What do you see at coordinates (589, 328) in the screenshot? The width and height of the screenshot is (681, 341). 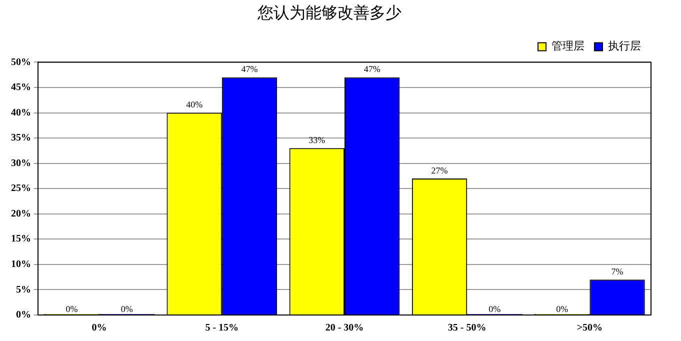 I see `x-tick-label: >50%` at bounding box center [589, 328].